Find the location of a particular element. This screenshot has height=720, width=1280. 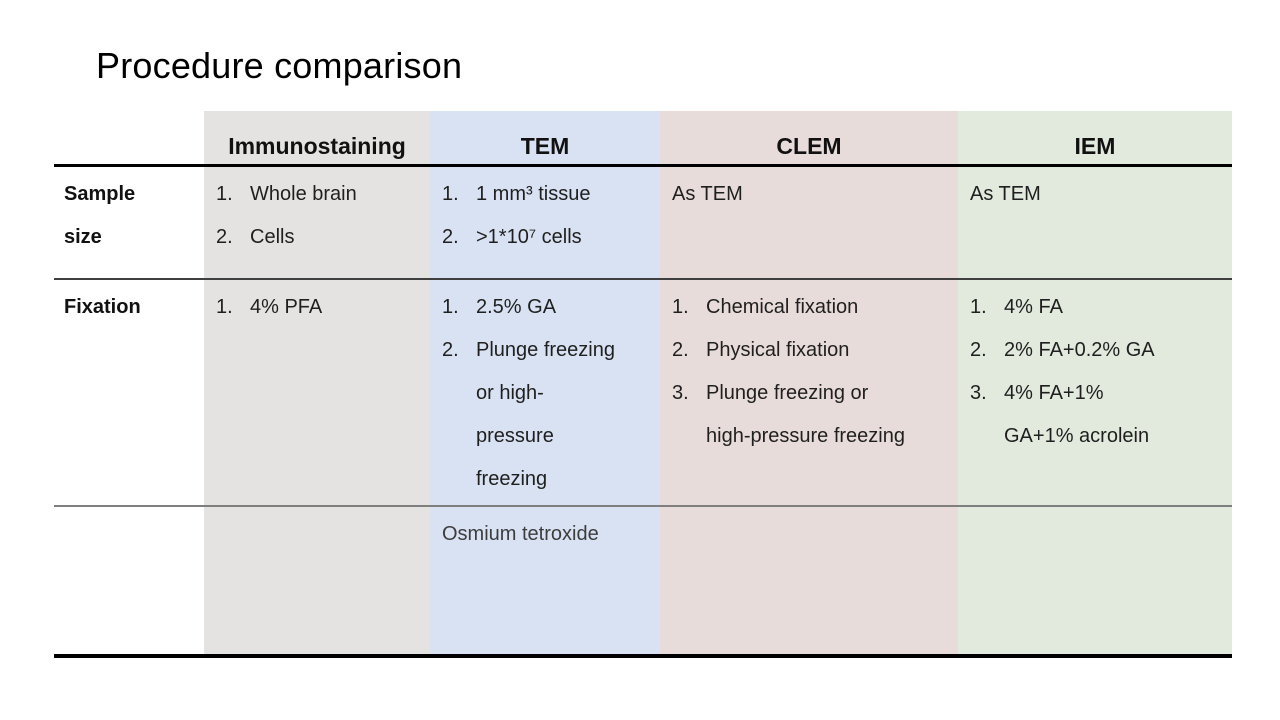

list-item-text: 1 mm³ tissue is located at coordinates (533, 194).